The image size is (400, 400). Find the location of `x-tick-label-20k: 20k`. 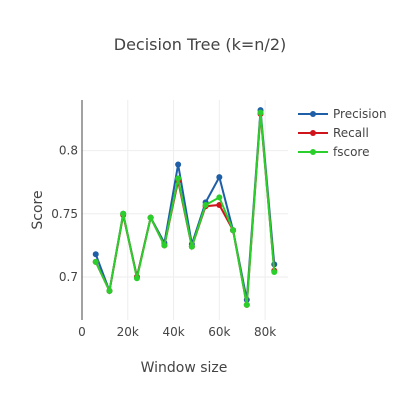

x-tick-label-20k: 20k is located at coordinates (128, 332).